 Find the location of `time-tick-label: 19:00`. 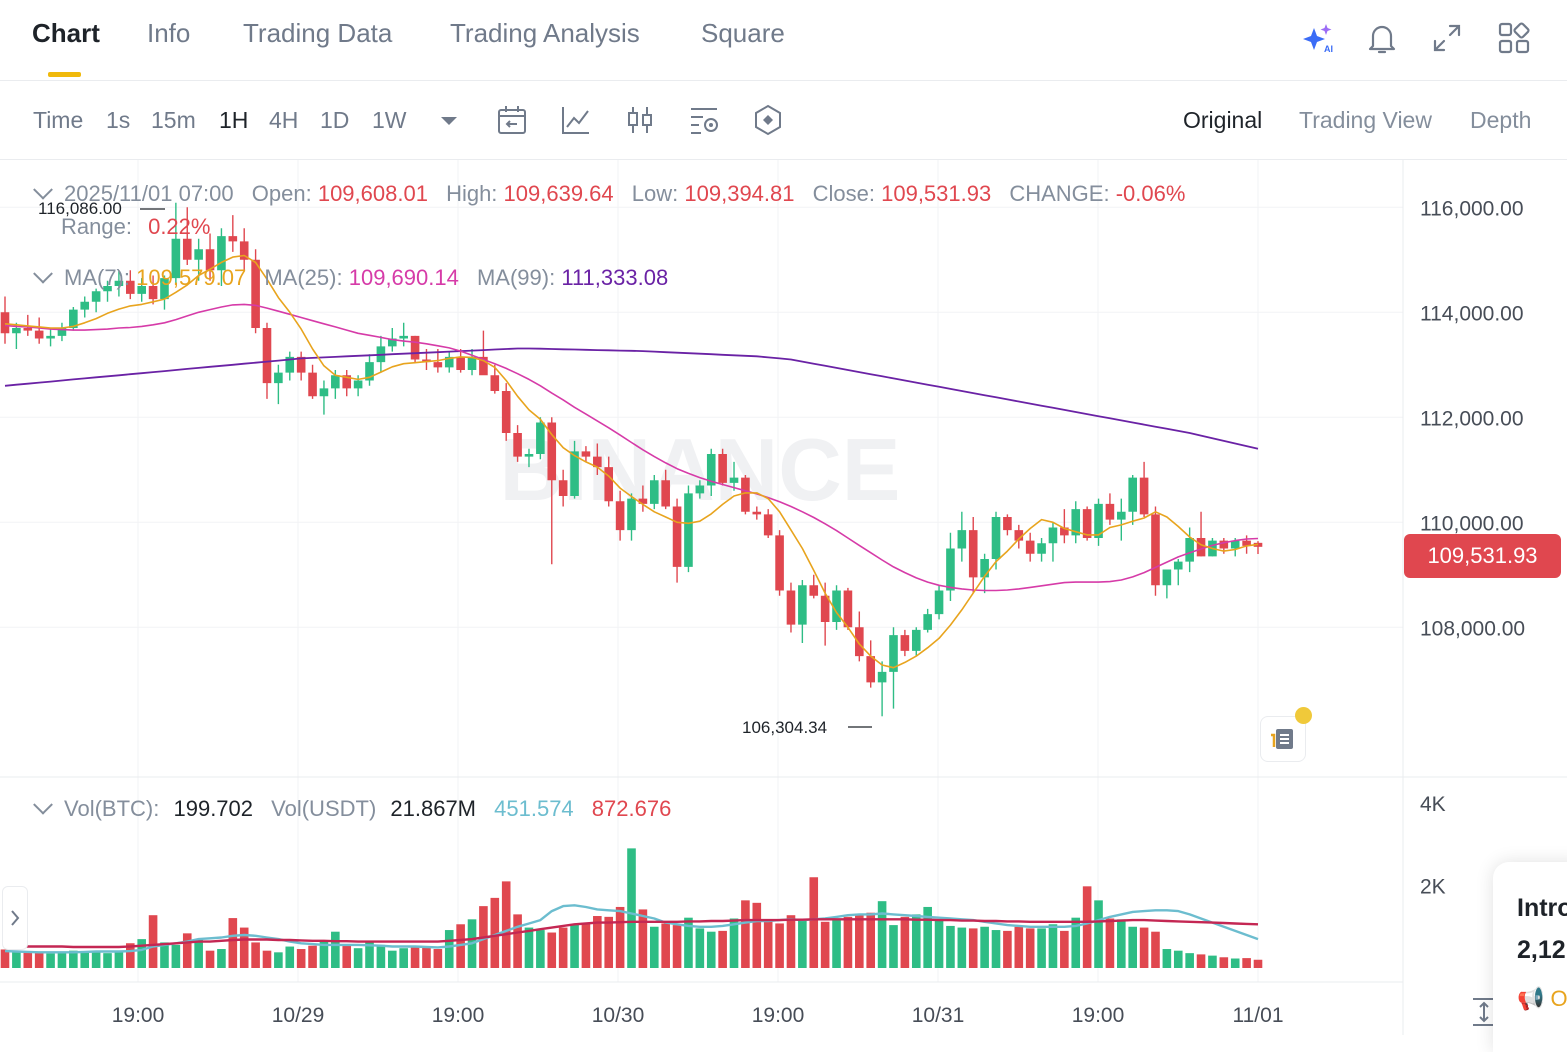

time-tick-label: 19:00 is located at coordinates (138, 1015).